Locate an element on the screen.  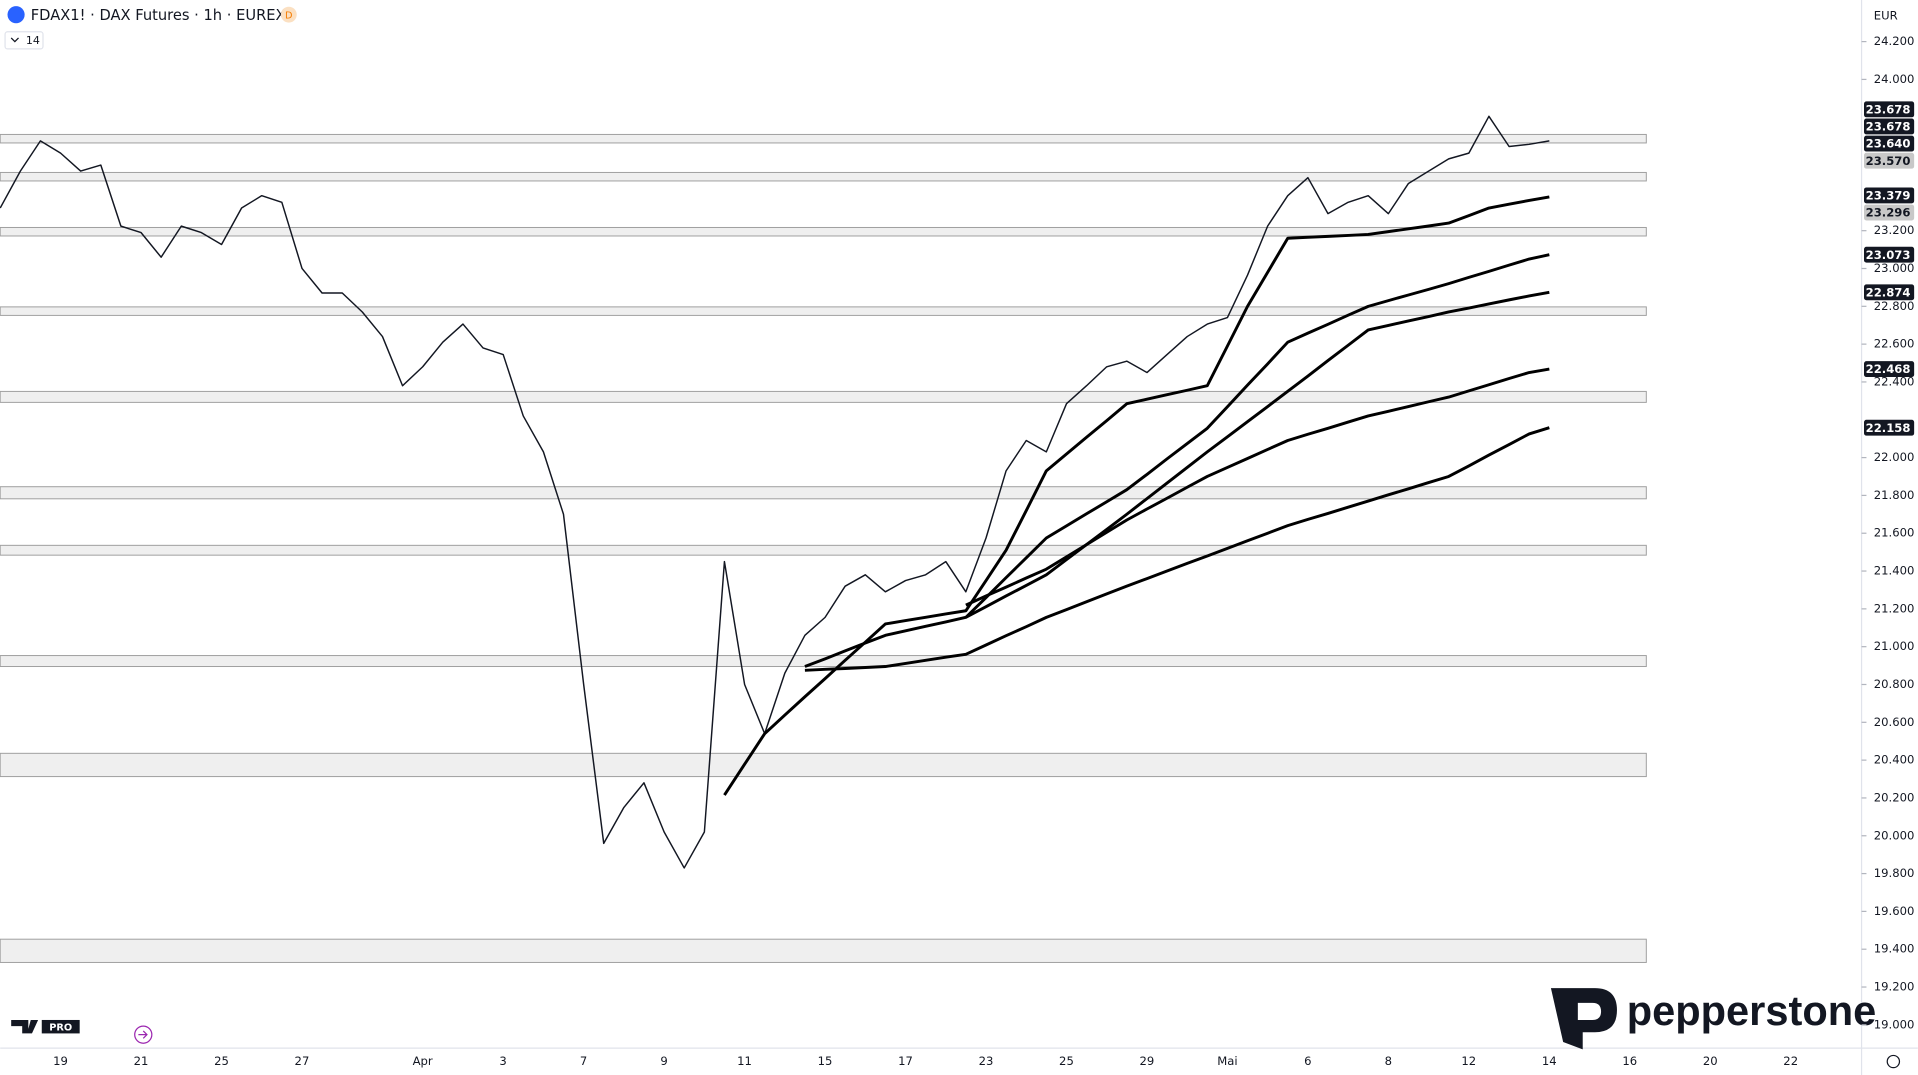
replay-arrow is located at coordinates (143, 1034).